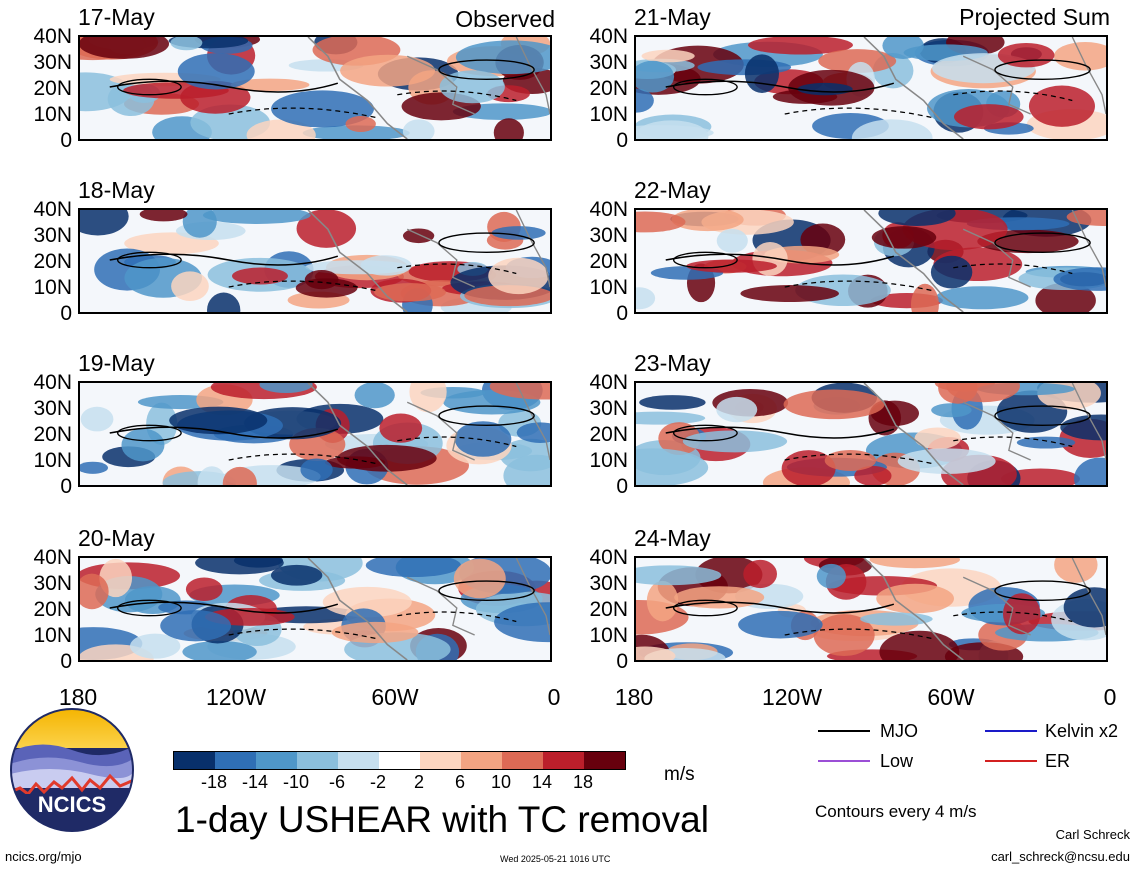 The height and width of the screenshot is (871, 1135). What do you see at coordinates (896, 811) in the screenshot?
I see `contour-note: Contours every 4 m/s` at bounding box center [896, 811].